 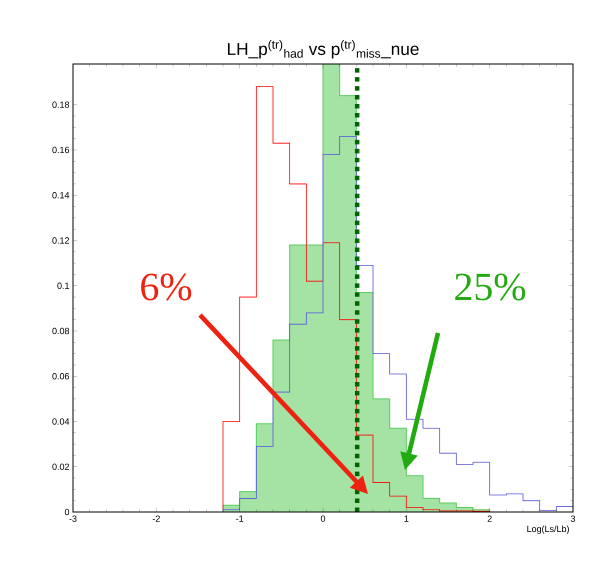 What do you see at coordinates (406, 519) in the screenshot?
I see `x-tick-label: 1` at bounding box center [406, 519].